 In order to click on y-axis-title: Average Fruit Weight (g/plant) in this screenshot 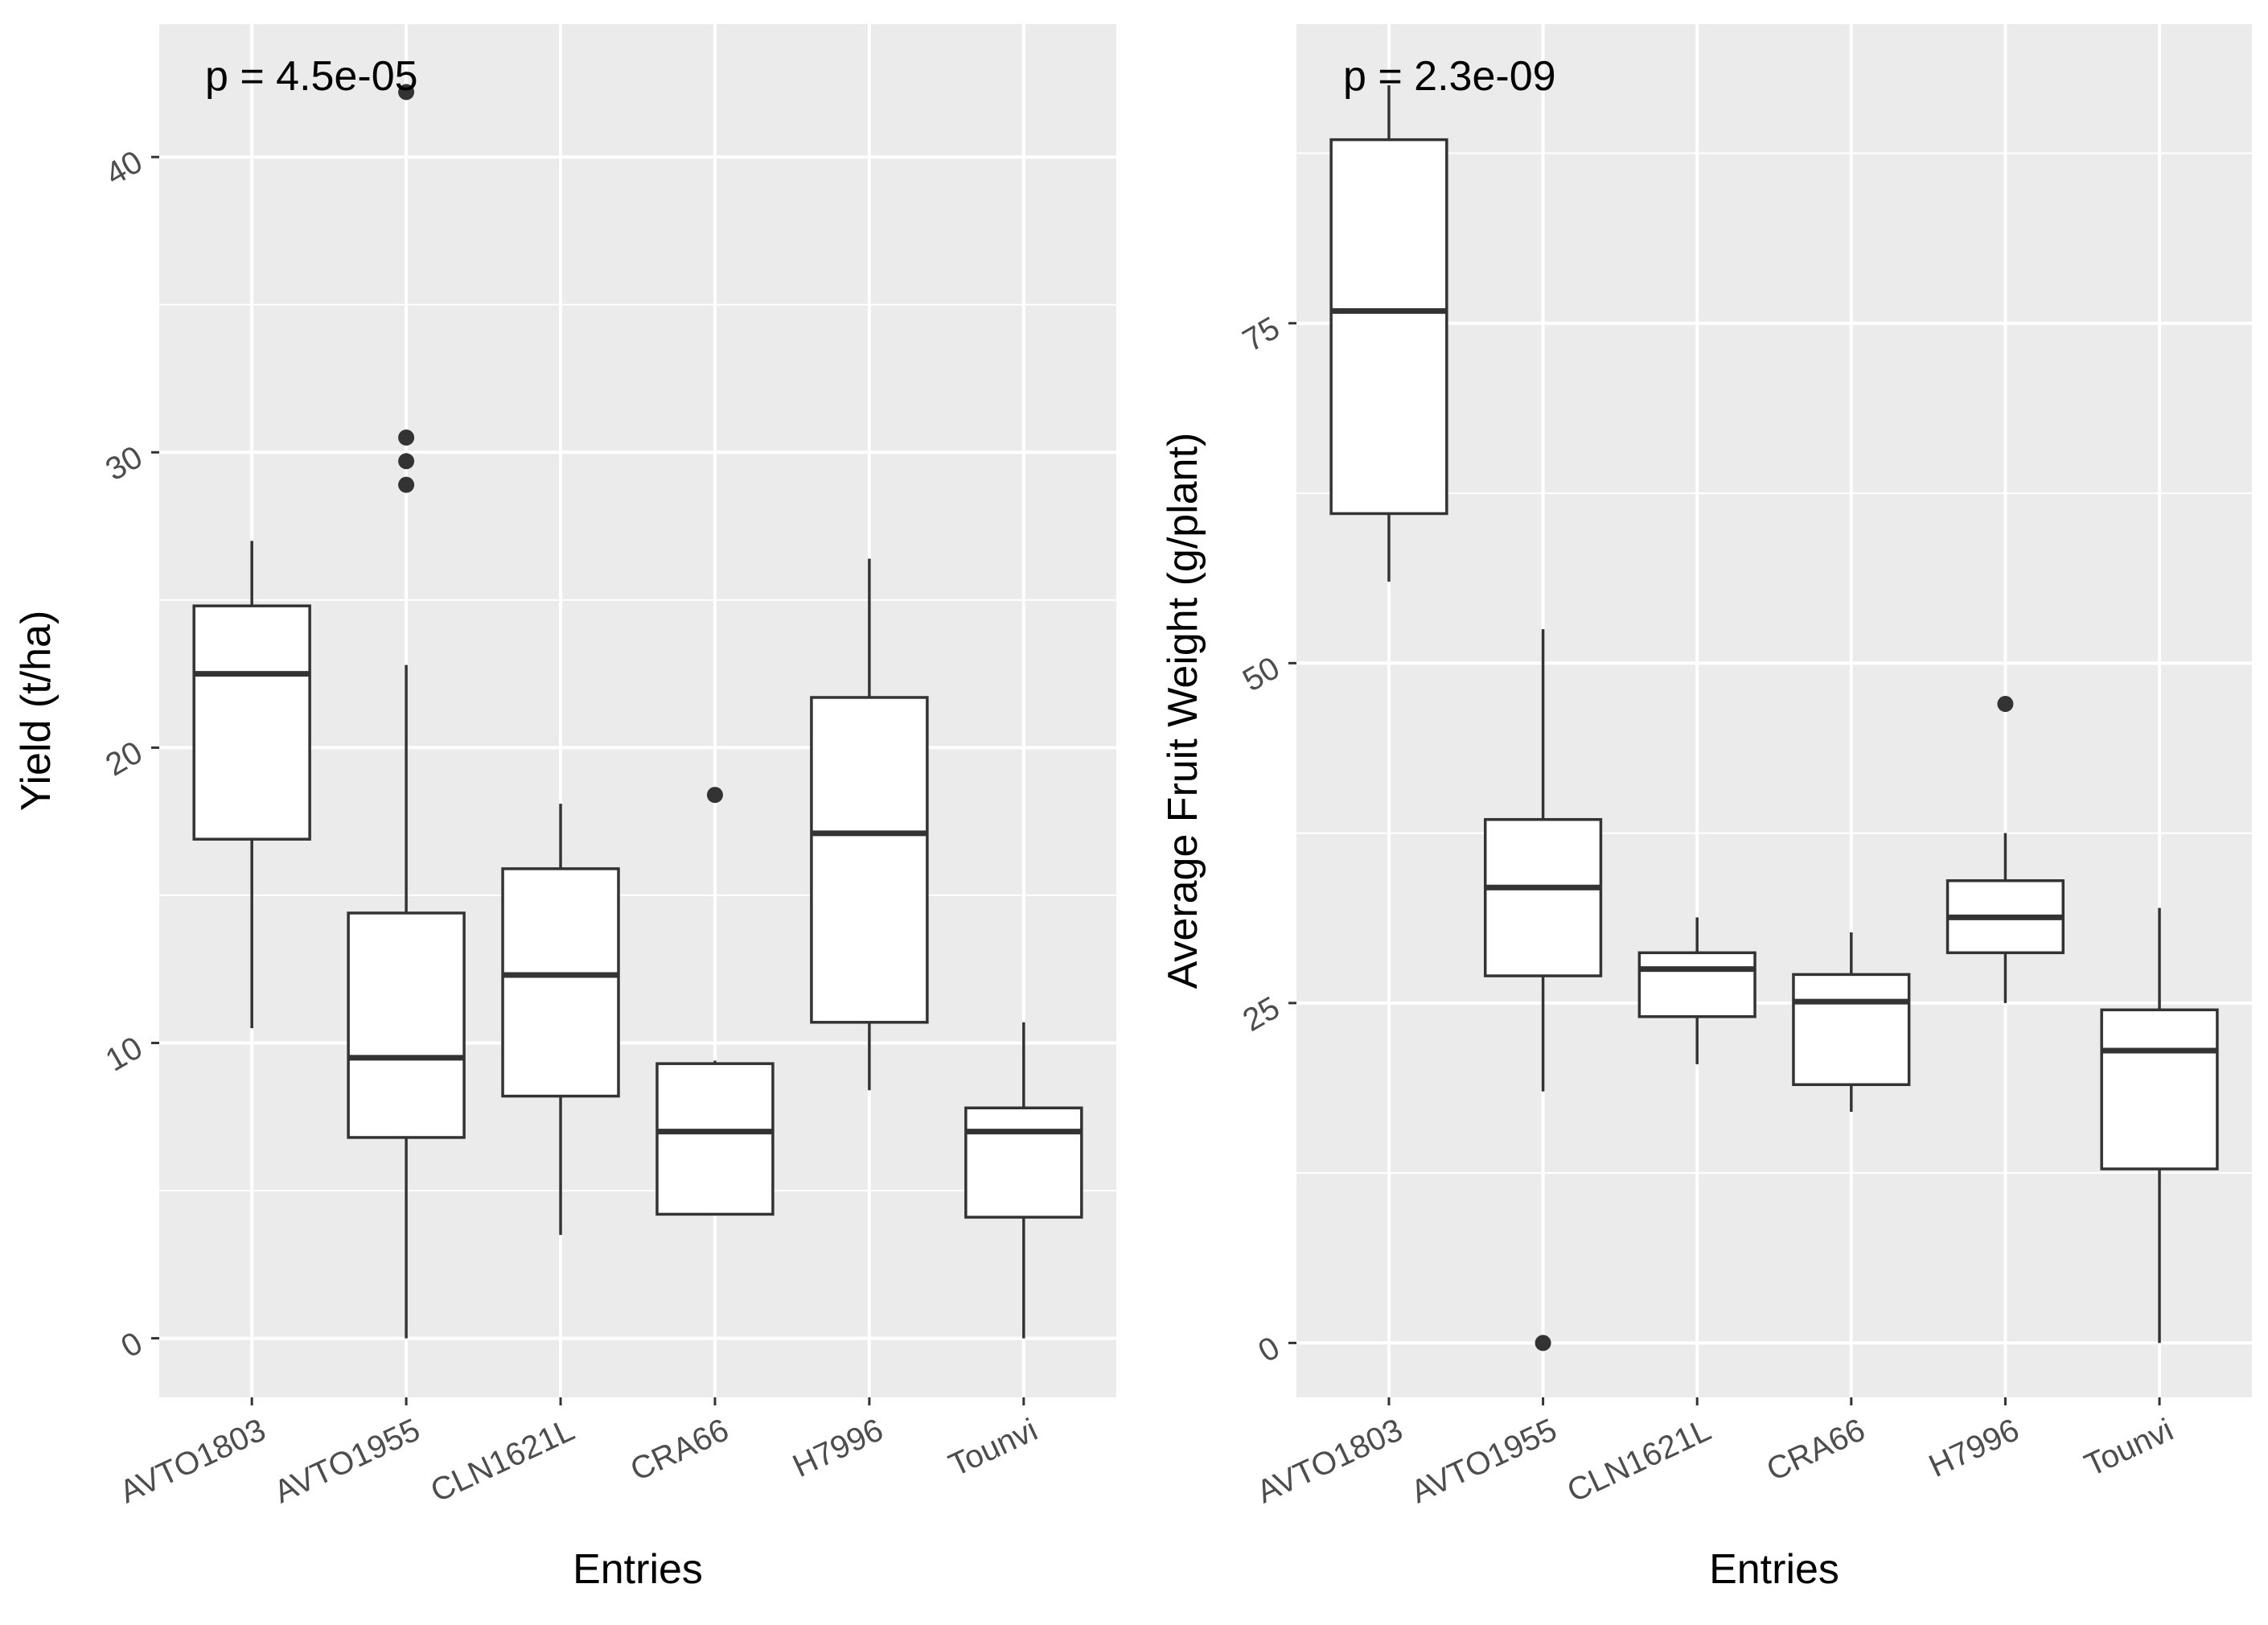, I will do `click(1183, 711)`.